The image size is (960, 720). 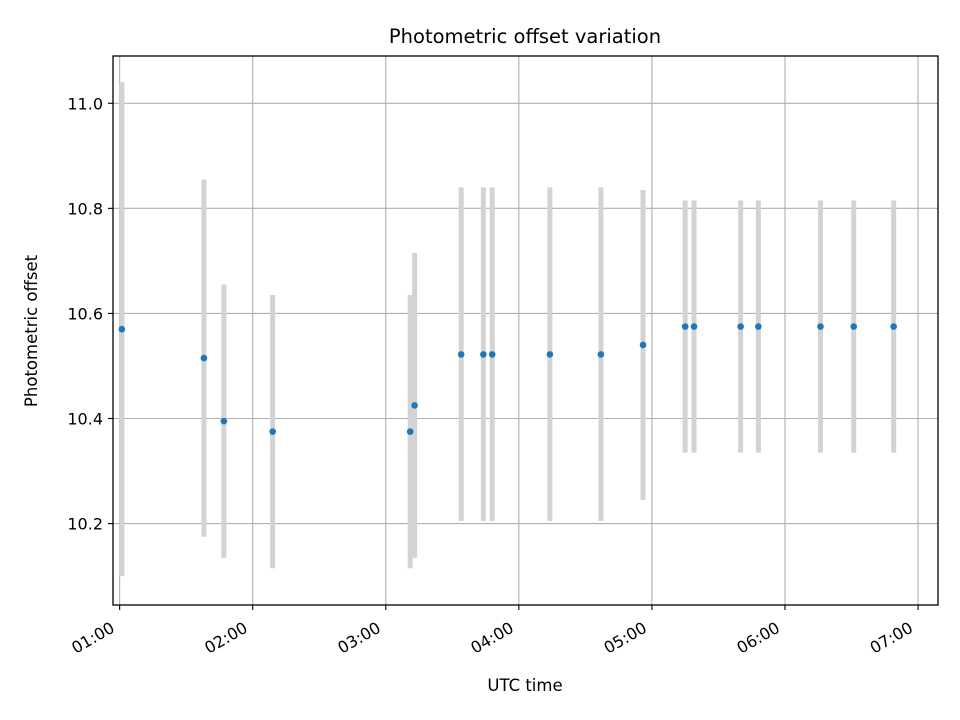 I want to click on x-tick-label: 04:00, so click(x=491, y=638).